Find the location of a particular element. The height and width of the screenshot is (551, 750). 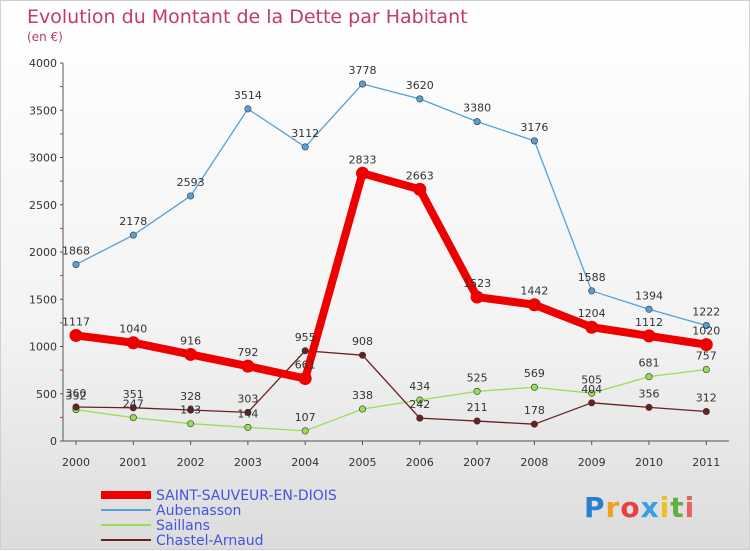

x-tick-label: 2002 is located at coordinates (191, 462).